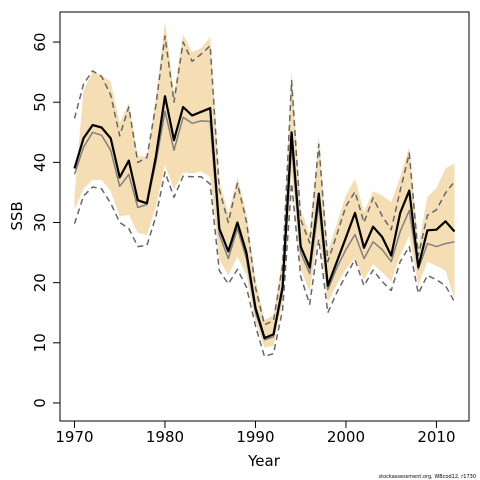  Describe the element at coordinates (40, 282) in the screenshot. I see `y-tick-label: 20` at that location.